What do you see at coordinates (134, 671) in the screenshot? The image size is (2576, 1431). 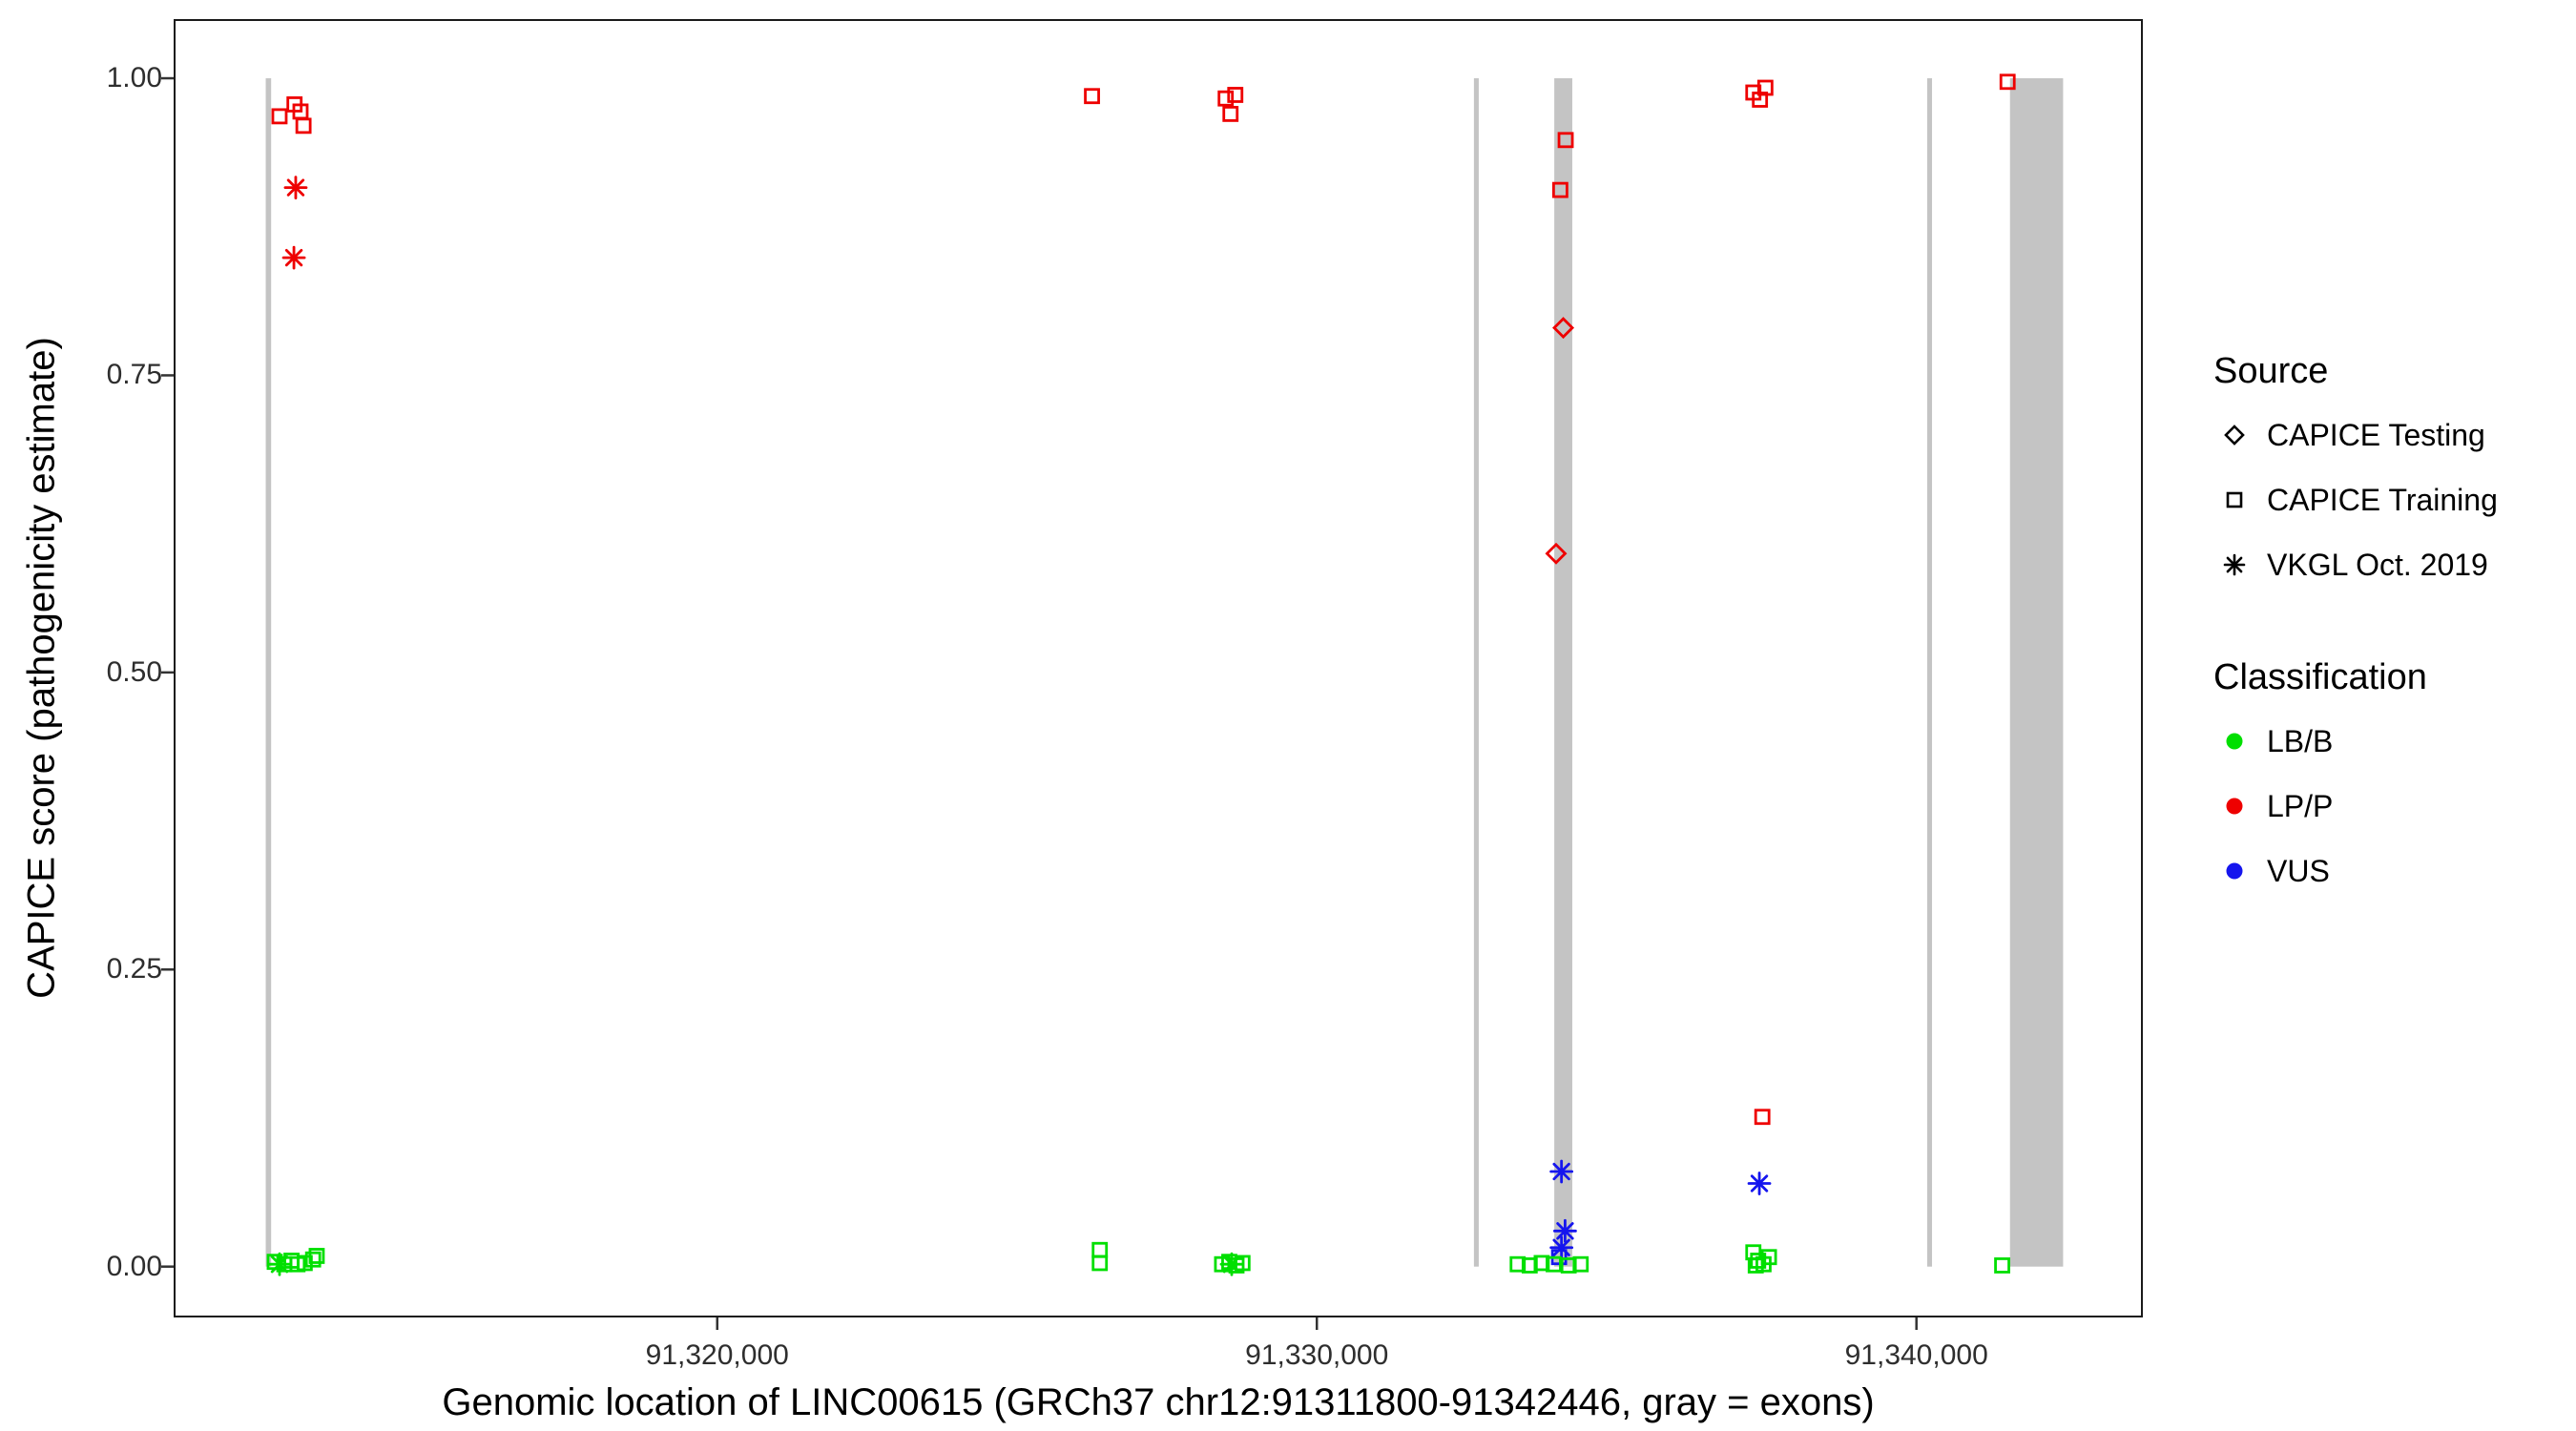 I see `y-tick-label: 0.50` at bounding box center [134, 671].